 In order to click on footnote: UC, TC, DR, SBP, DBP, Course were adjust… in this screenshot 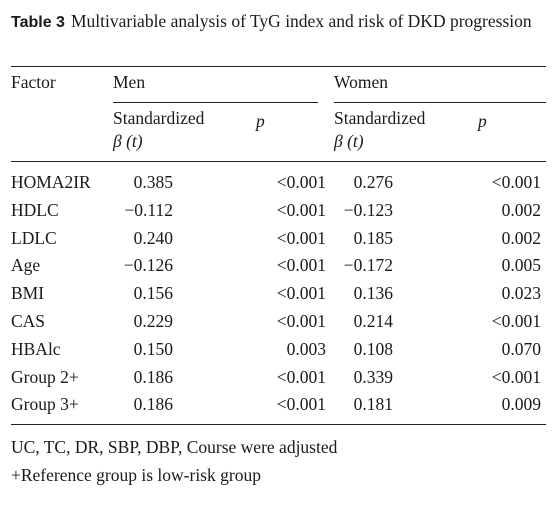, I will do `click(174, 447)`.